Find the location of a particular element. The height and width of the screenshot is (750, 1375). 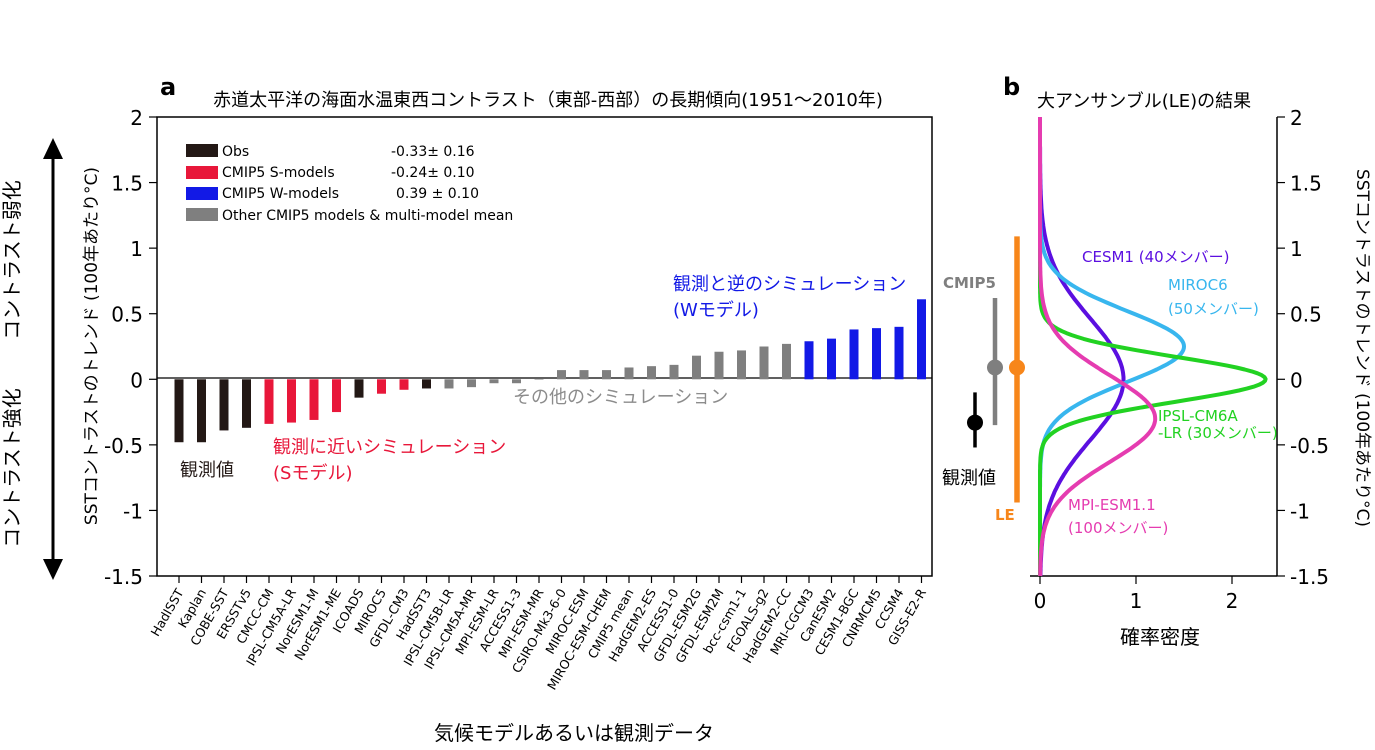

contrast-weakening-label: コントラスト弱化 is located at coordinates (12, 260).